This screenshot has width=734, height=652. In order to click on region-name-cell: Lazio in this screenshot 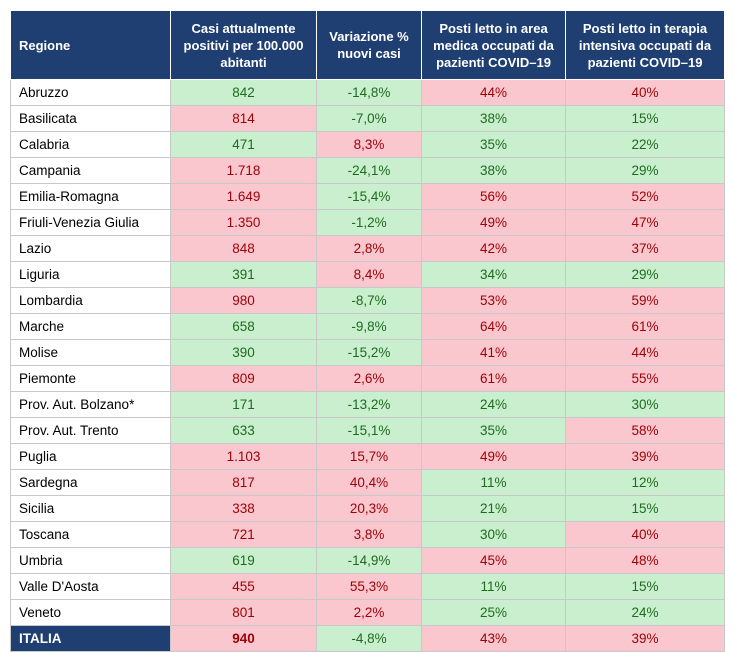, I will do `click(90, 248)`.